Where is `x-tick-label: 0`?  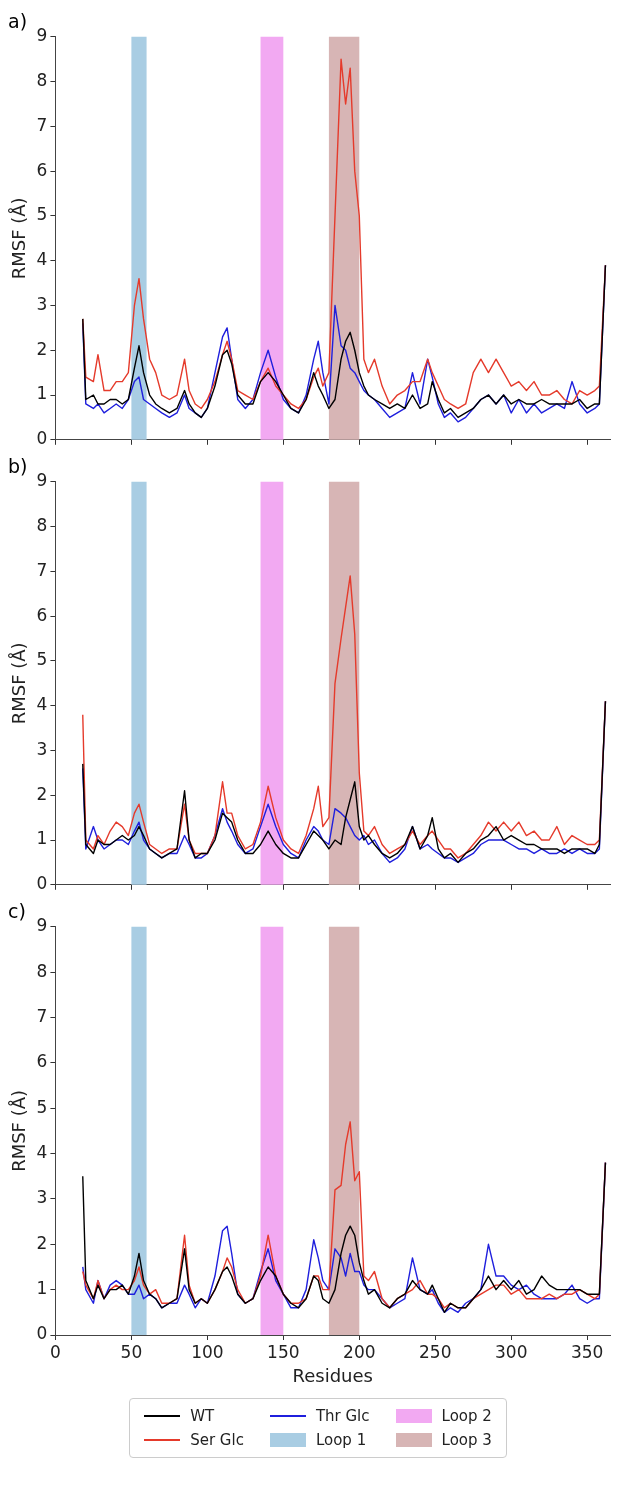
x-tick-label: 0 is located at coordinates (55, 1351).